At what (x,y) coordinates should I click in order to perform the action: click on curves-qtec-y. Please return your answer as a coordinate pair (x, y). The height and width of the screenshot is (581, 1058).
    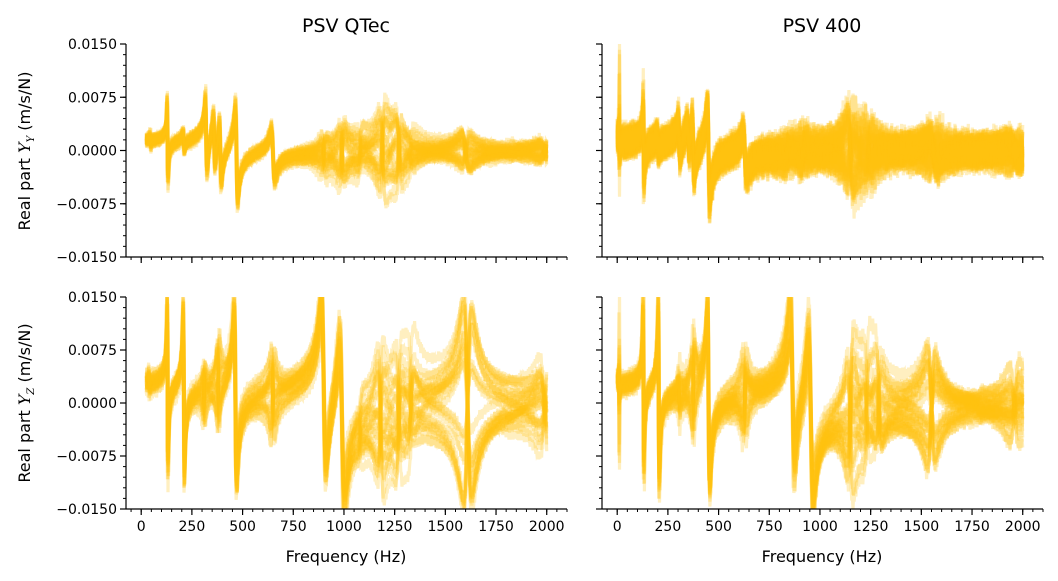
    Looking at the image, I should click on (346, 148).